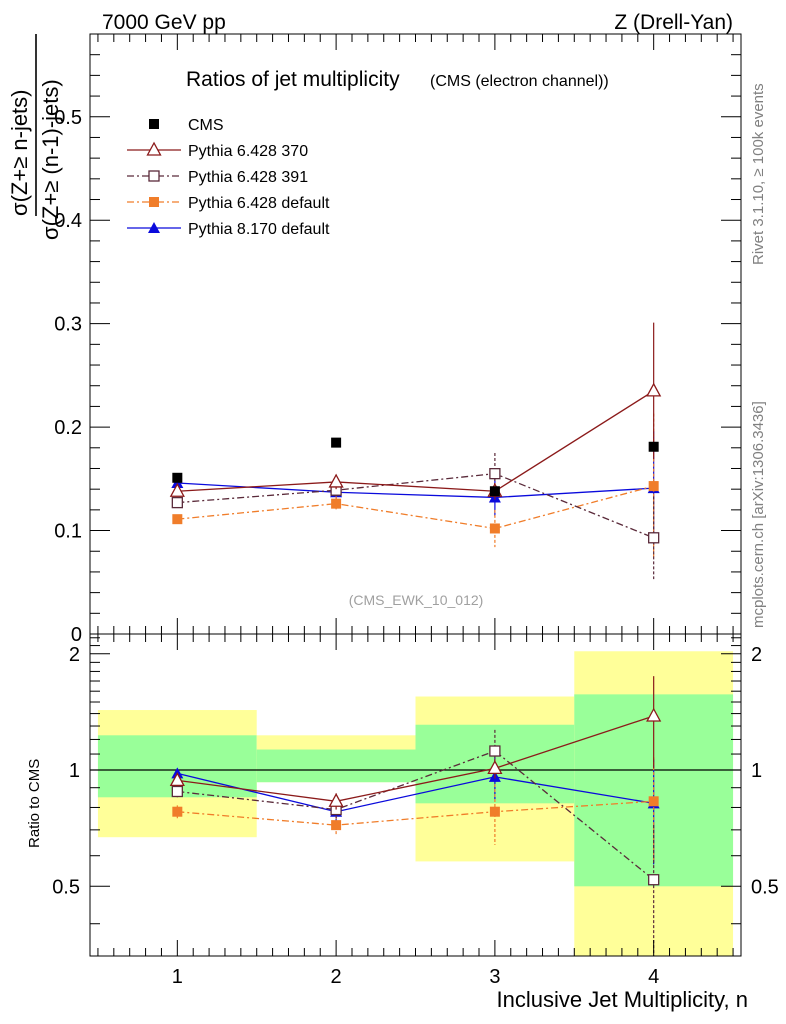 The height and width of the screenshot is (1024, 786). I want to click on legend-label-4: Pythia 6.428 default, so click(259, 203).